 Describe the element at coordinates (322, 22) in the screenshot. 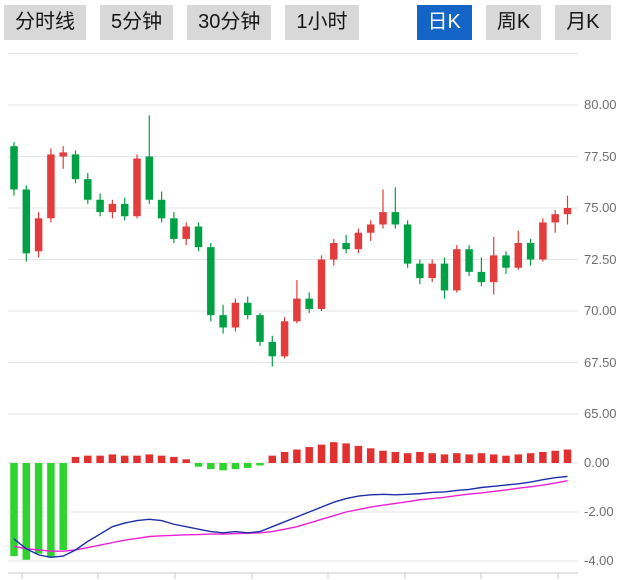

I see `tab-1hour: 1小时` at that location.